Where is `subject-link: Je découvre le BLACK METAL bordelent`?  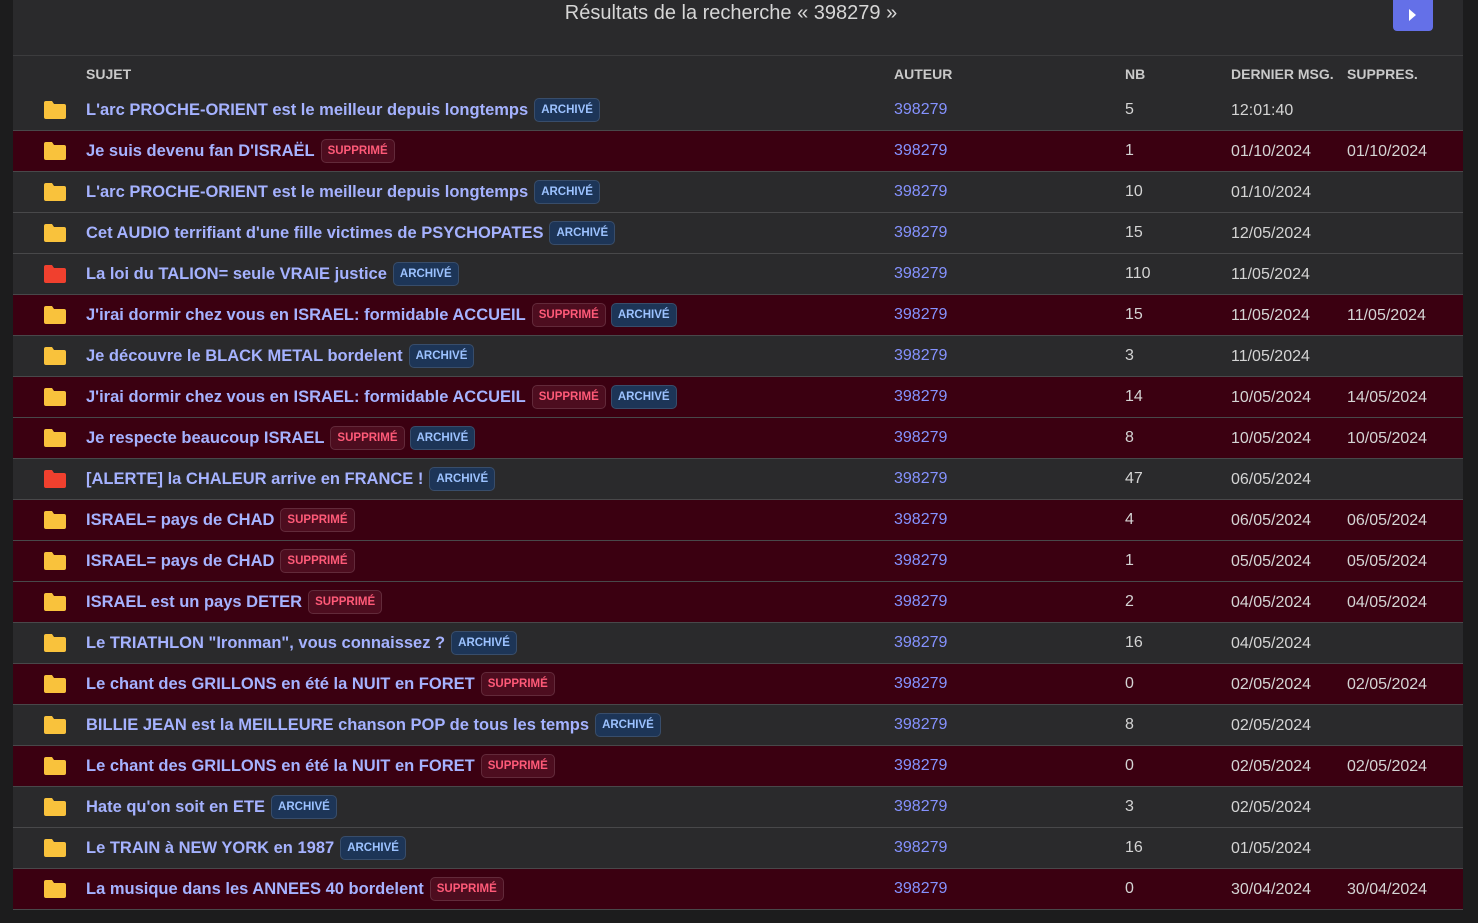
subject-link: Je découvre le BLACK METAL bordelent is located at coordinates (244, 355).